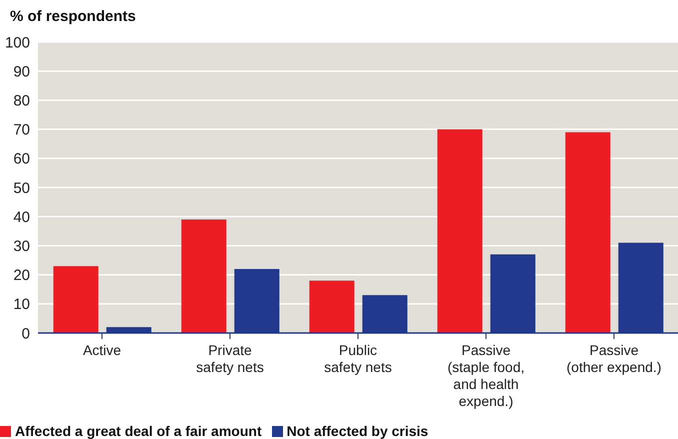 The height and width of the screenshot is (439, 678). Describe the element at coordinates (21, 247) in the screenshot. I see `y-tick-label: 30` at that location.